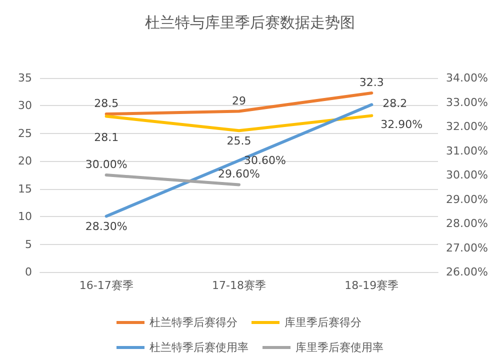 This screenshot has width=500, height=362. Describe the element at coordinates (25, 105) in the screenshot. I see `y-tick-label: 30` at that location.